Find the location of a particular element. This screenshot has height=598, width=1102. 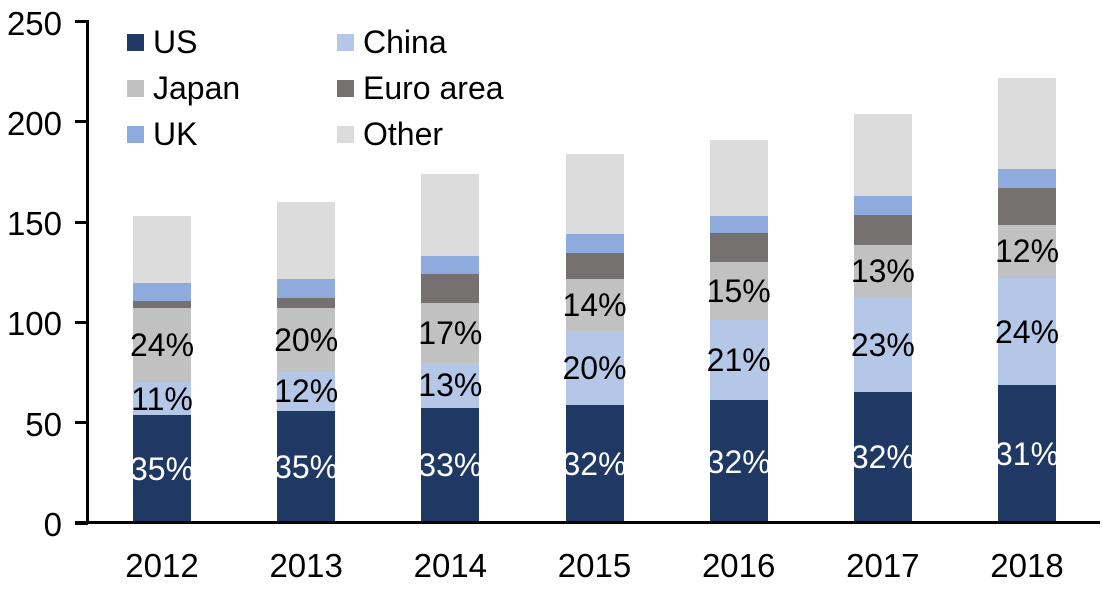

segment-euro-area-2017 is located at coordinates (882, 229).